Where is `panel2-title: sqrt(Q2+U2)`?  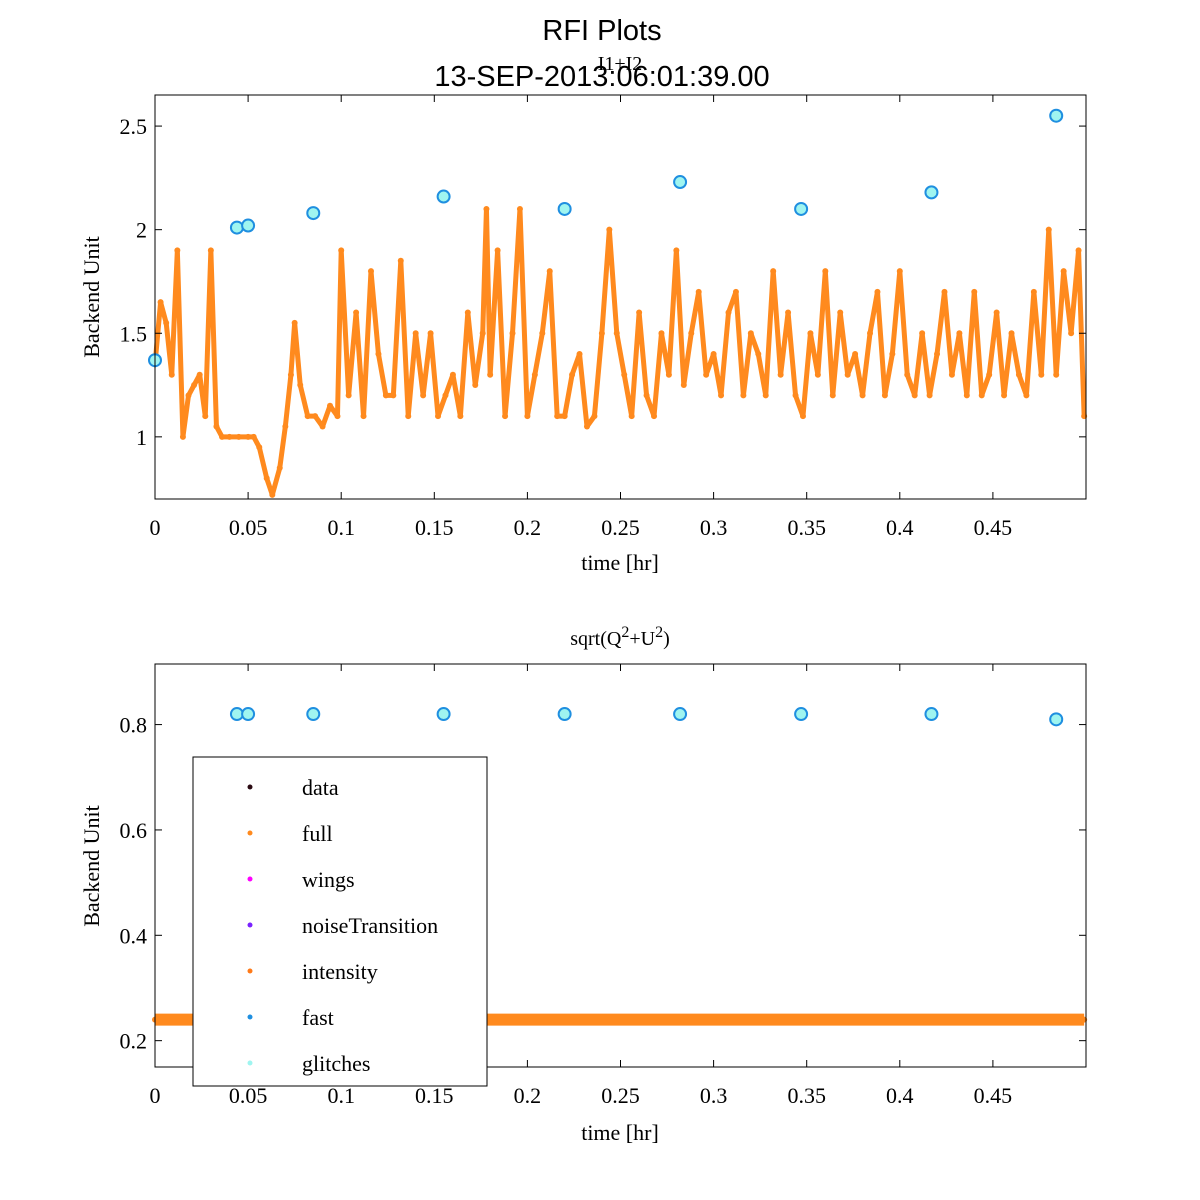 panel2-title: sqrt(Q2+U2) is located at coordinates (620, 637).